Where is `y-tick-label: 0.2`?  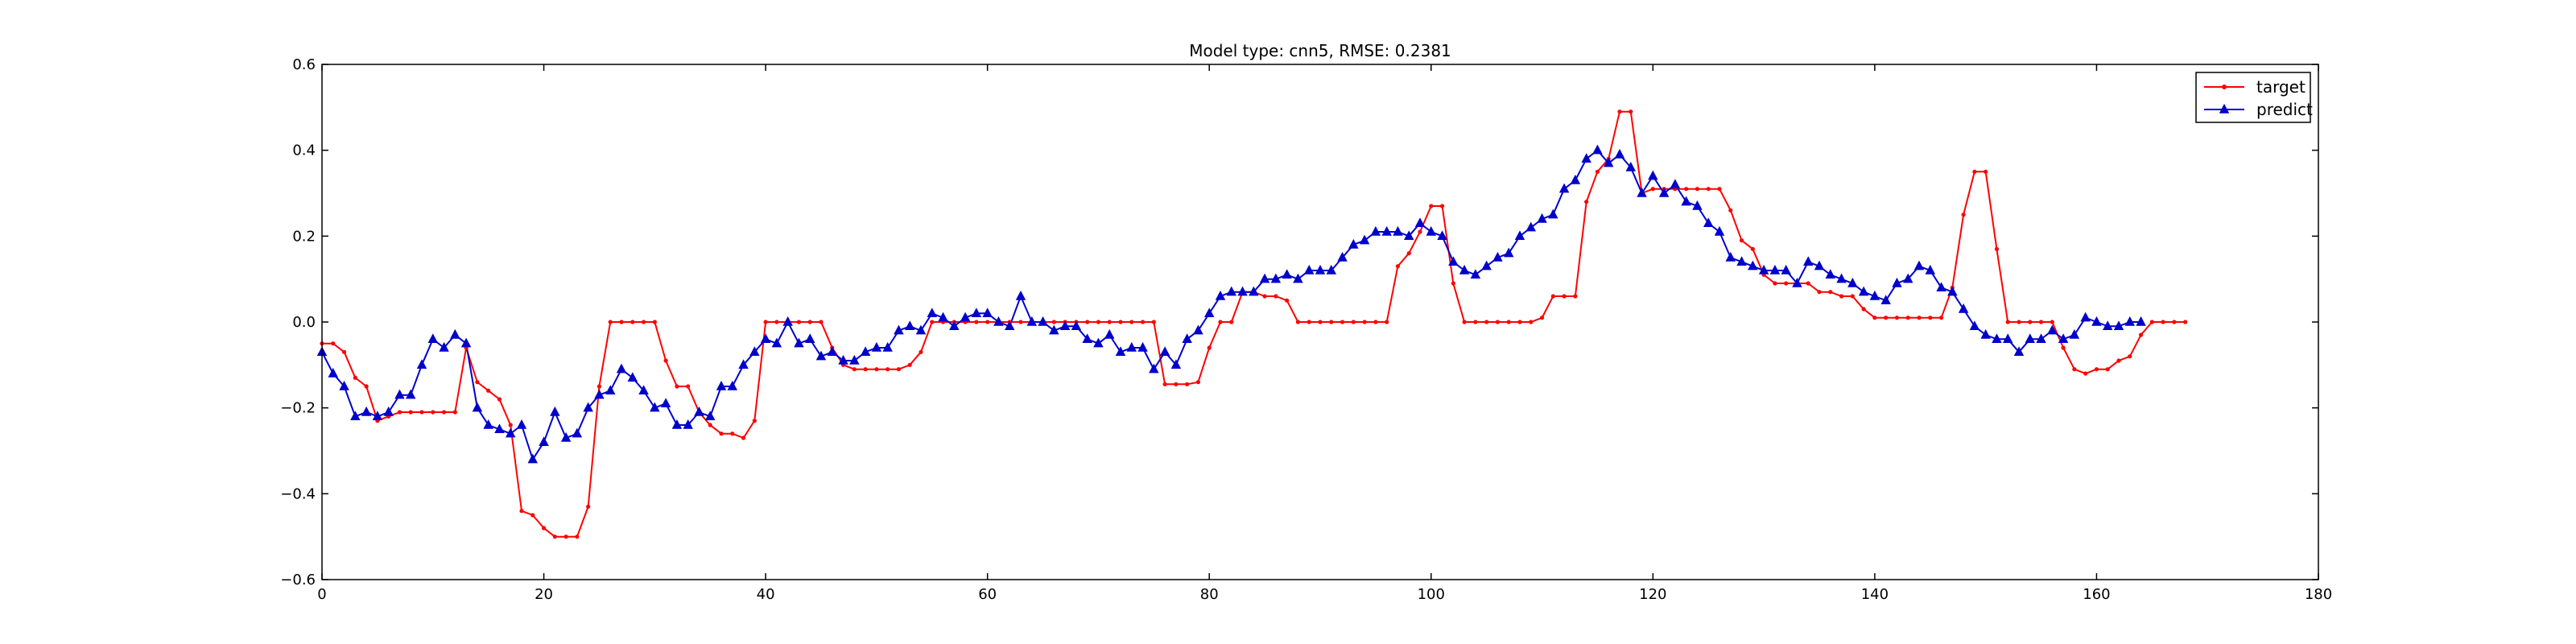
y-tick-label: 0.2 is located at coordinates (304, 236).